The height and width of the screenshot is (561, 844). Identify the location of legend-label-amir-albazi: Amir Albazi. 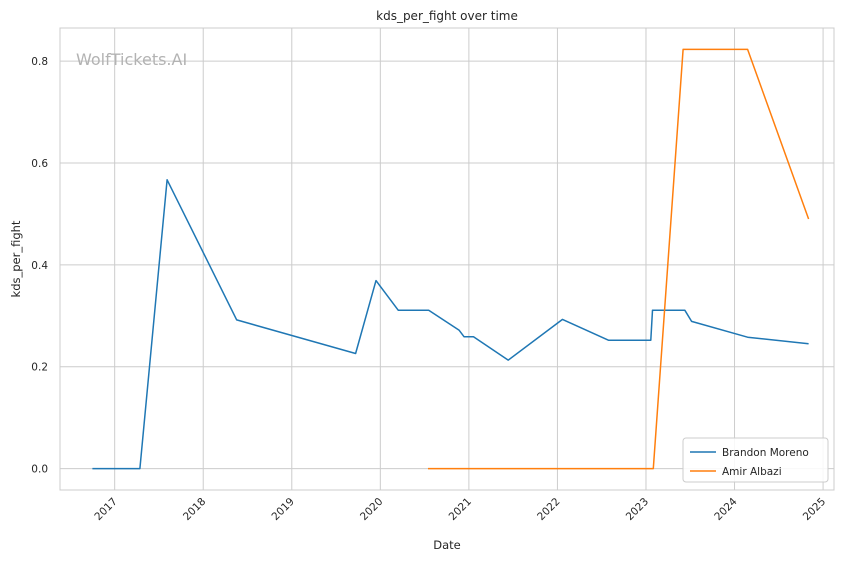
(752, 472).